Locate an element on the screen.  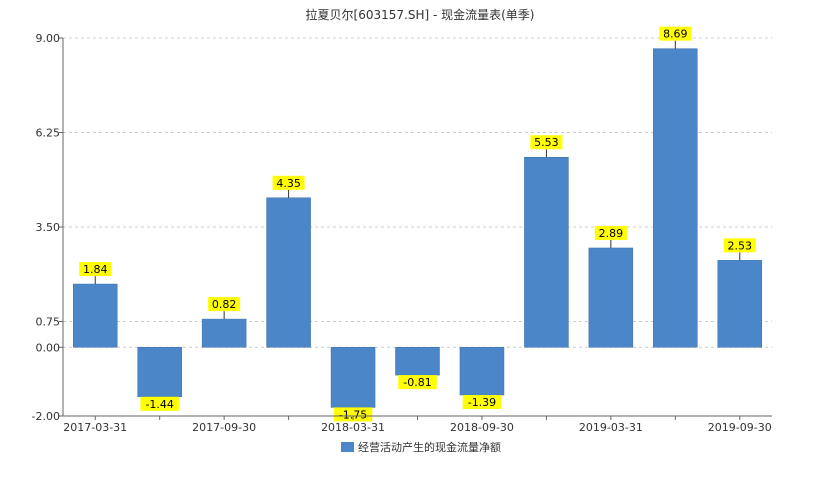
data-label: 1.84 is located at coordinates (95, 269).